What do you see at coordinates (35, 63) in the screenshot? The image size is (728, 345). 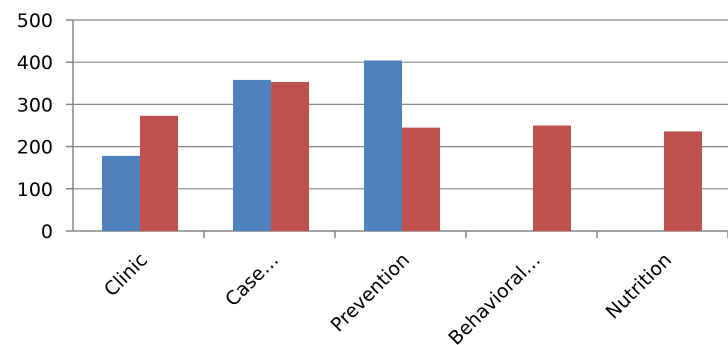 I see `y-tick-label: 400` at bounding box center [35, 63].